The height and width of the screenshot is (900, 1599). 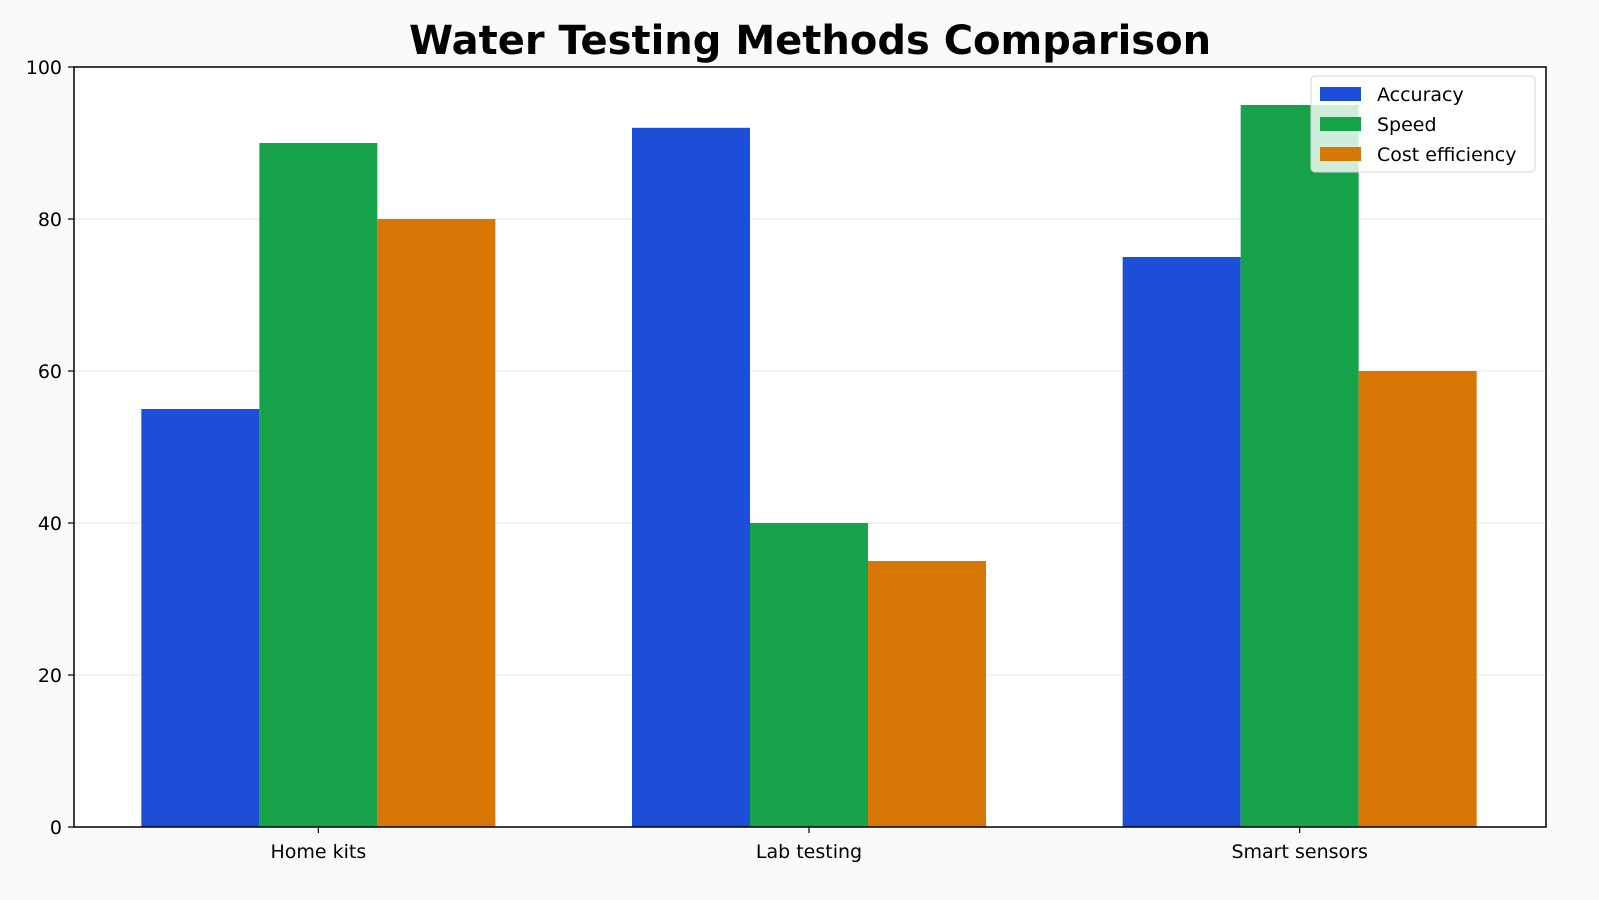 I want to click on x-tick-label: Lab testing, so click(x=809, y=852).